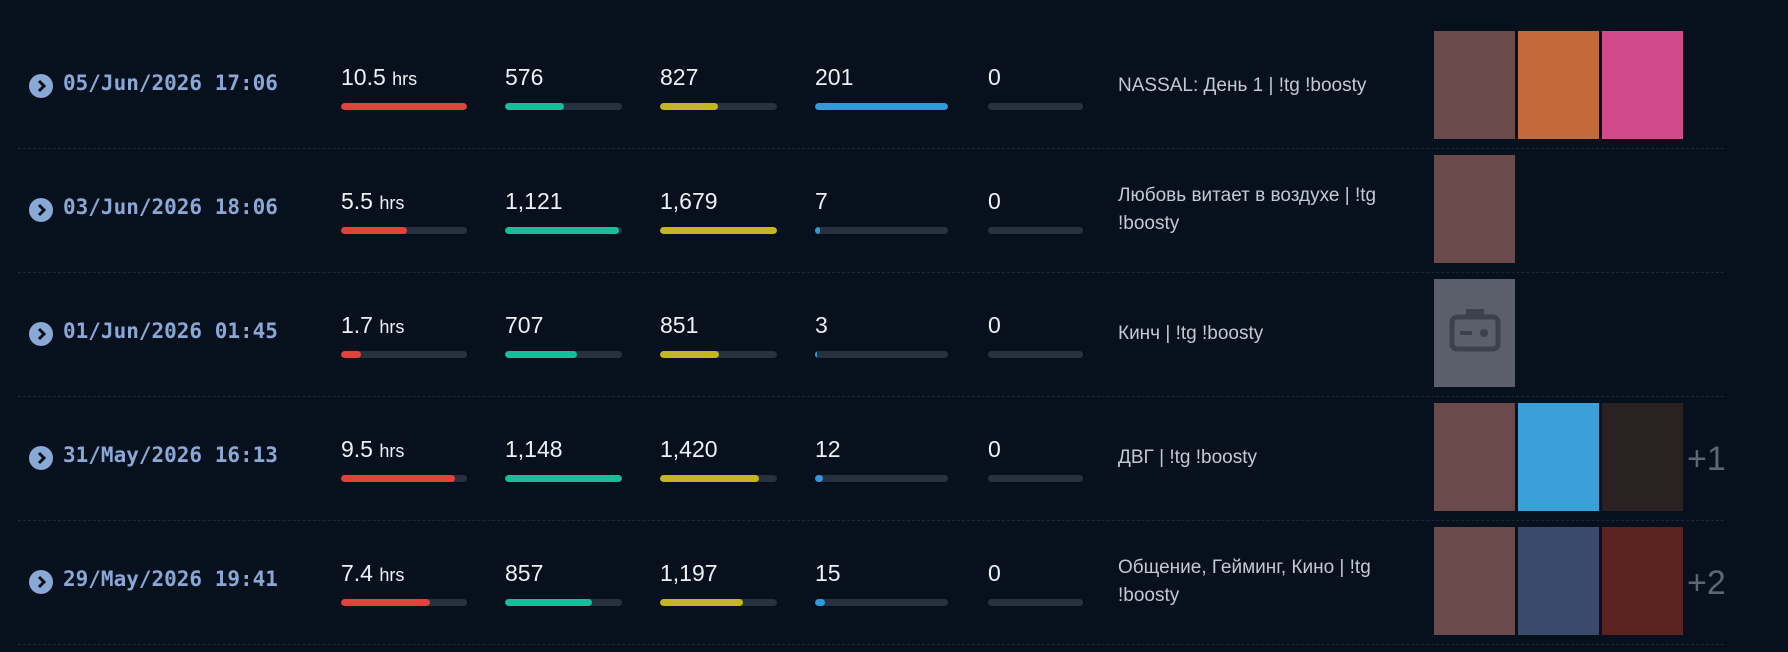 This screenshot has height=652, width=1788. What do you see at coordinates (689, 201) in the screenshot?
I see `stat-number: 1,679` at bounding box center [689, 201].